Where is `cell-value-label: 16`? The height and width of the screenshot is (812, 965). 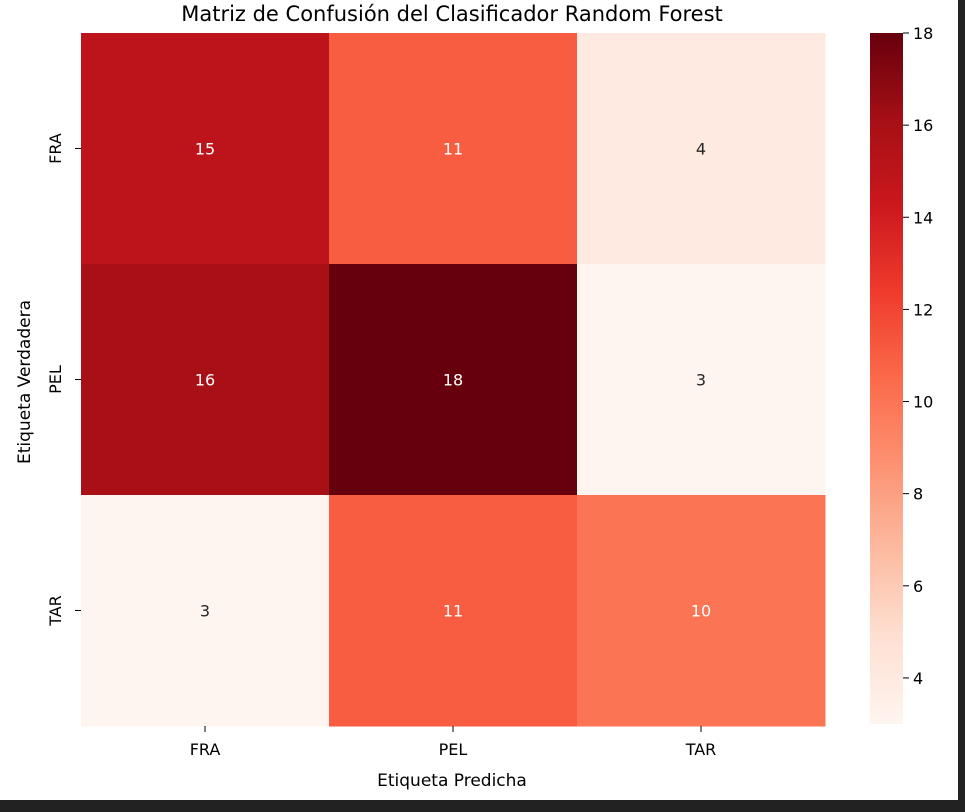
cell-value-label: 16 is located at coordinates (205, 380).